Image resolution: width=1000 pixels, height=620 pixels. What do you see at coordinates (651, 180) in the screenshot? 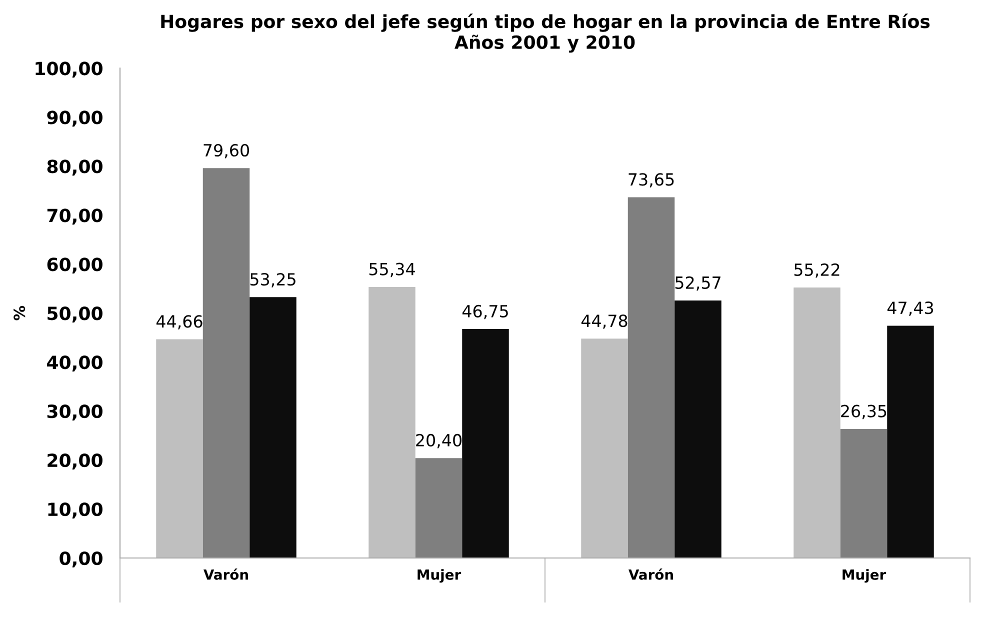
I see `data-label: 73,65` at bounding box center [651, 180].